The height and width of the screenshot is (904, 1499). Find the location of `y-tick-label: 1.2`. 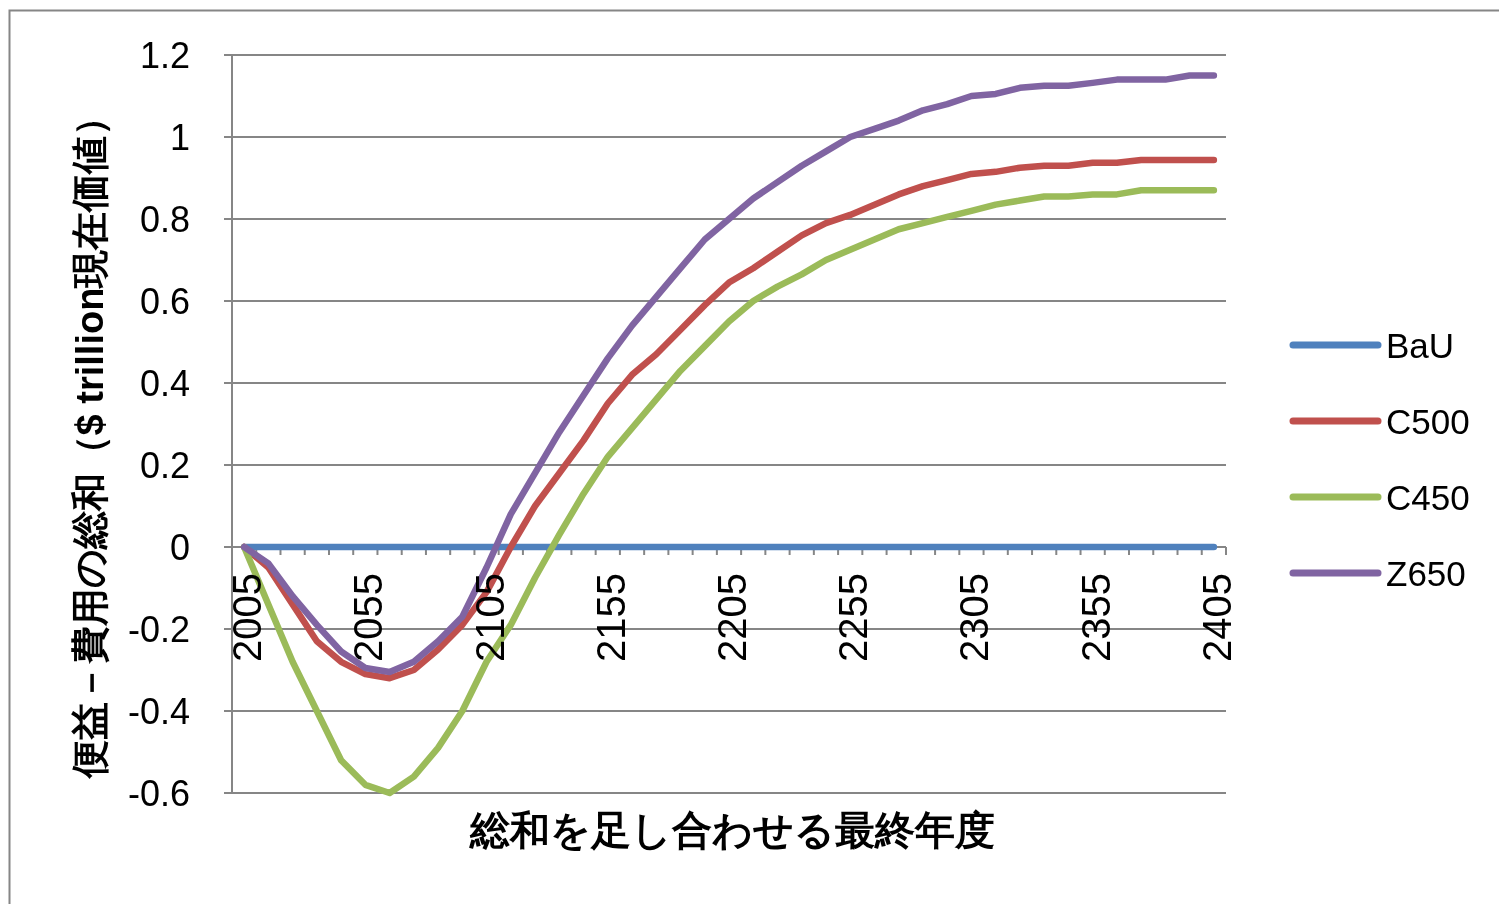

y-tick-label: 1.2 is located at coordinates (164, 55).